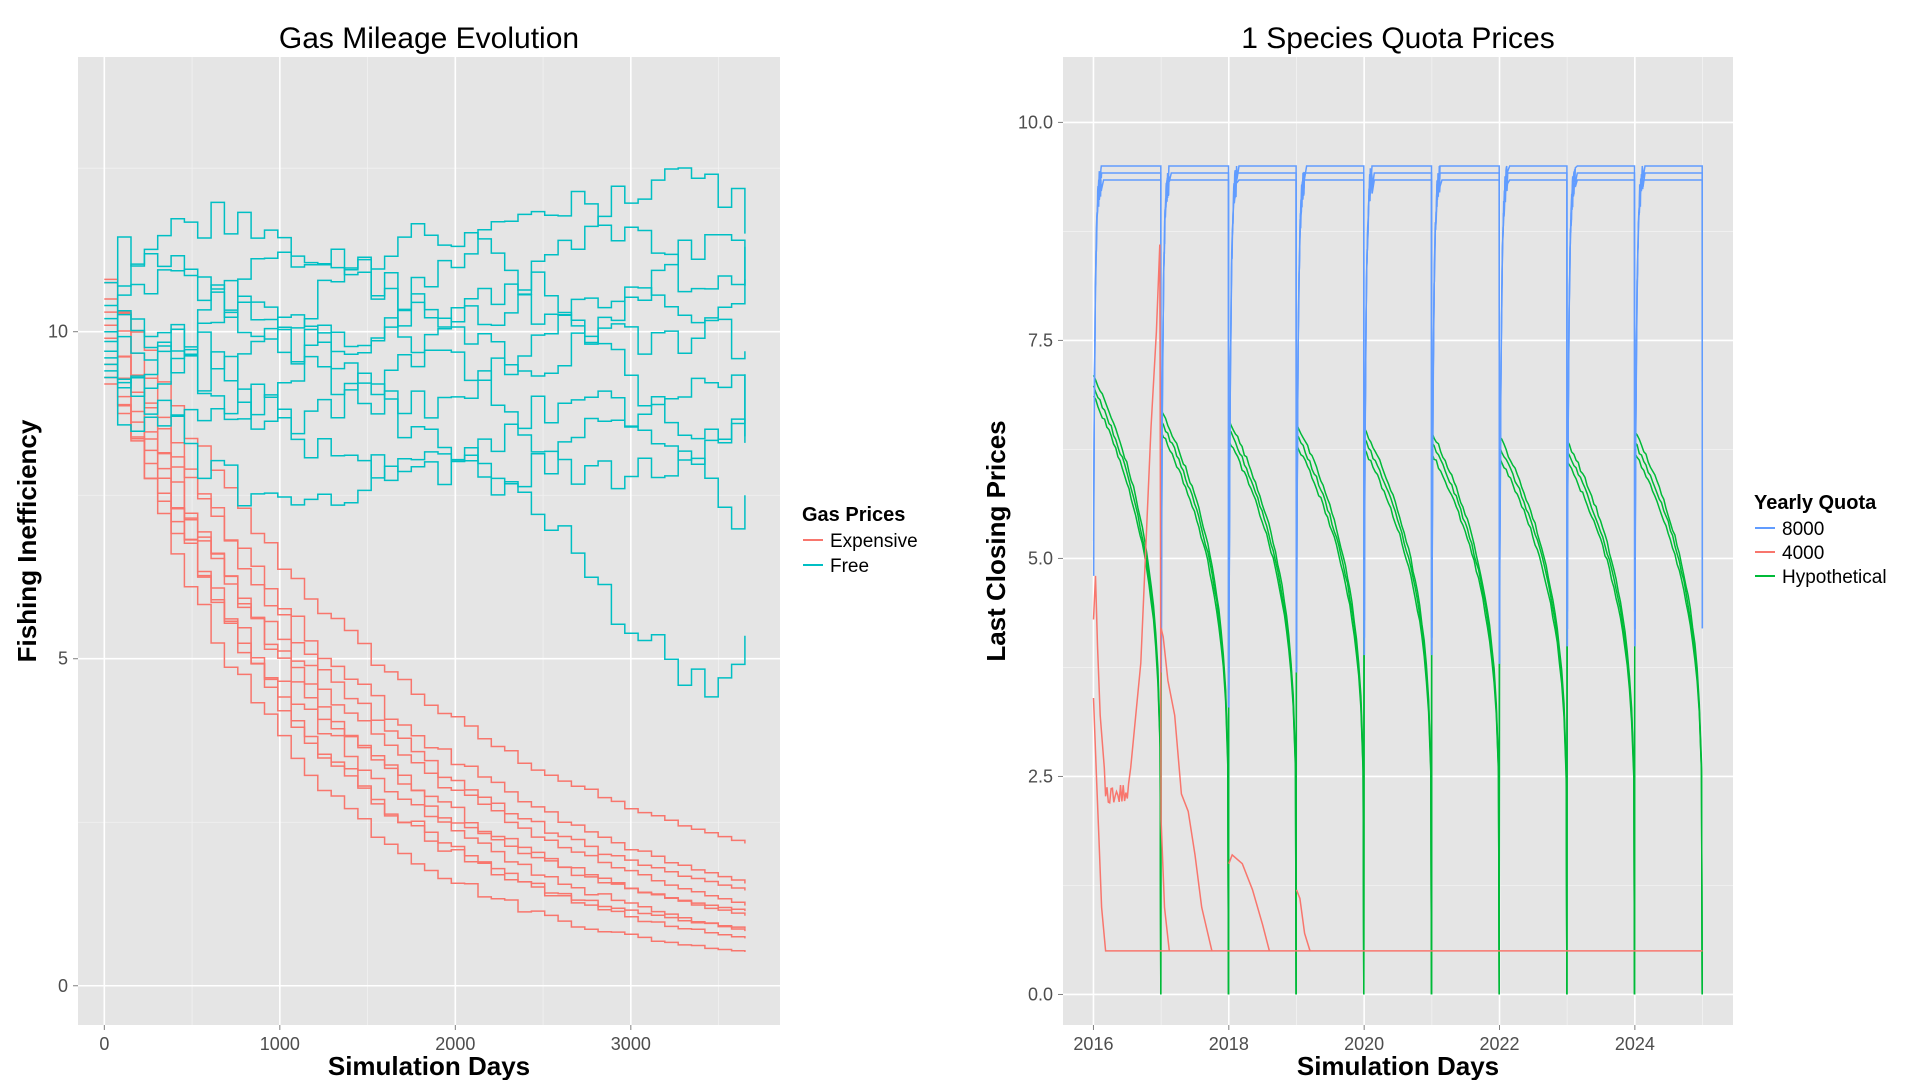 The width and height of the screenshot is (1920, 1080). Describe the element at coordinates (429, 1065) in the screenshot. I see `left-x-axis-title: Simulation Days` at that location.